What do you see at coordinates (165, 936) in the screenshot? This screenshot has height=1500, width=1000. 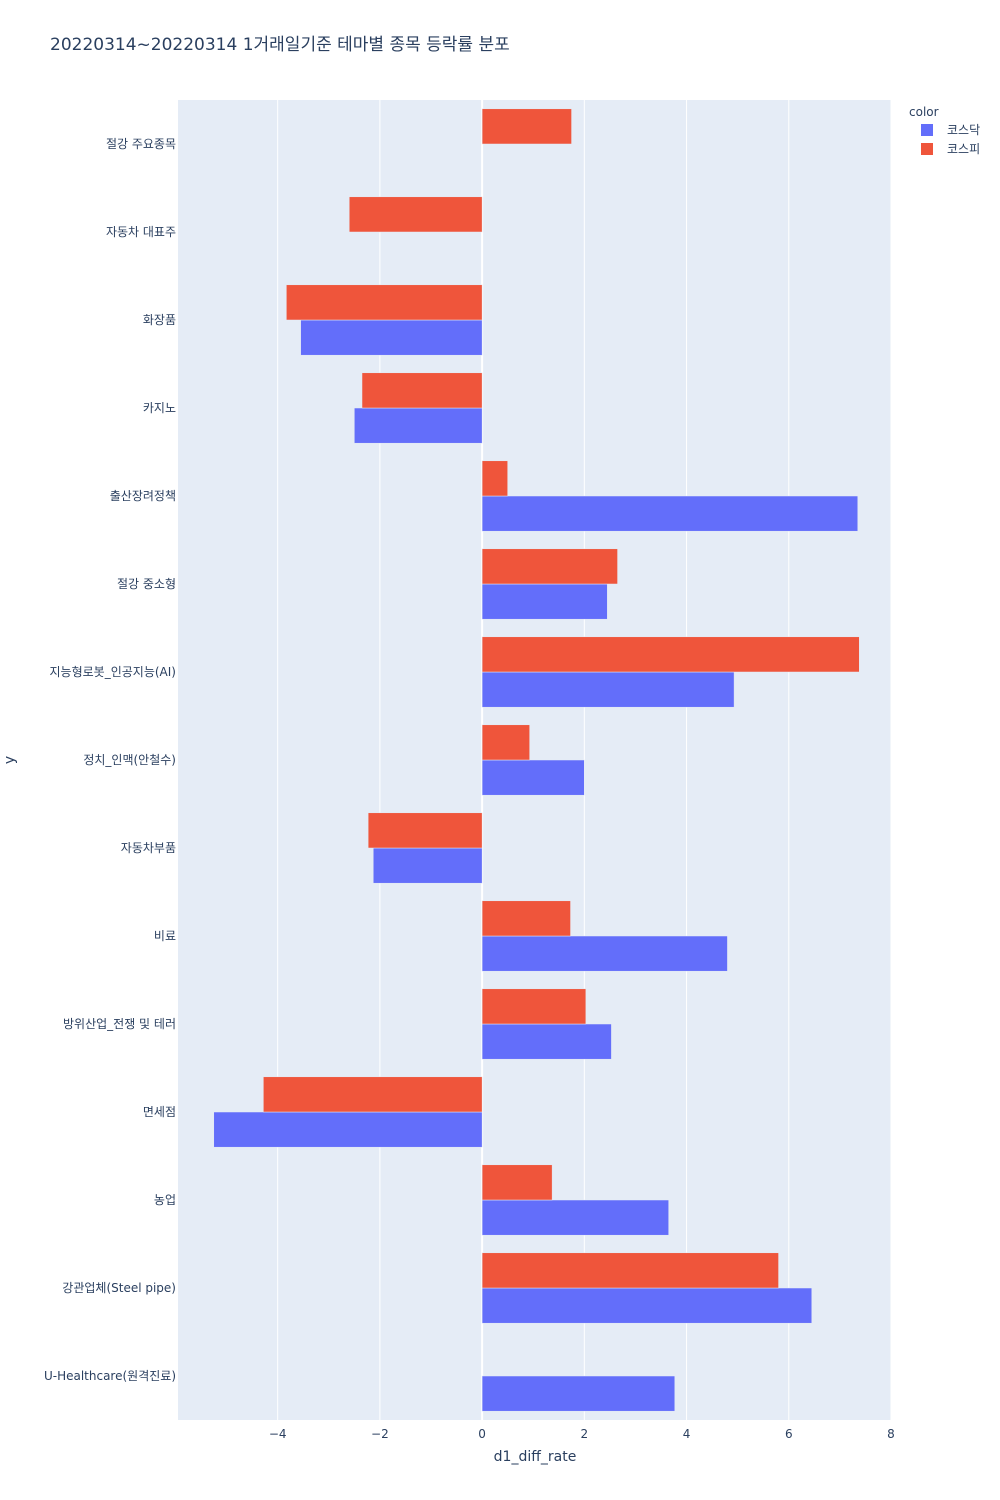 I see `y-tick-label: 비료` at bounding box center [165, 936].